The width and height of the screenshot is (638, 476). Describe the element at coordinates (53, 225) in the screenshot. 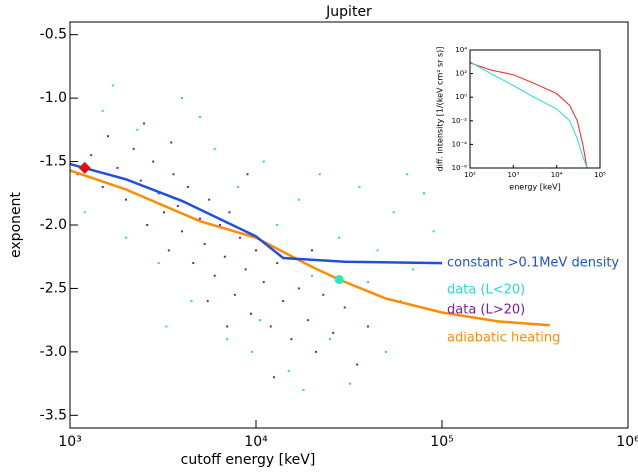

I see `y-tick-label: -2.0` at that location.